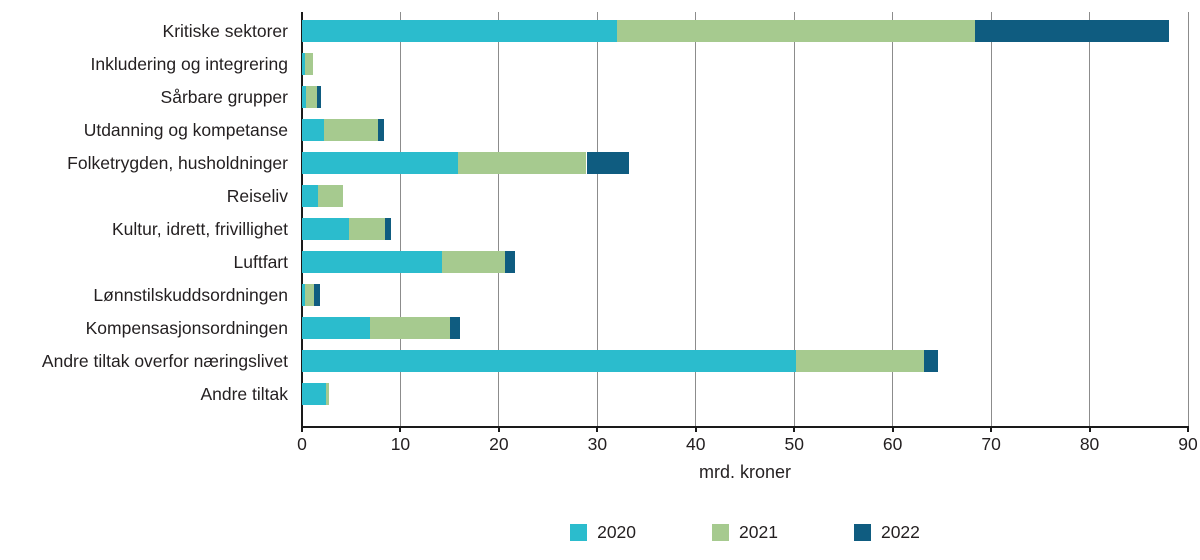 The width and height of the screenshot is (1200, 560). Describe the element at coordinates (696, 444) in the screenshot. I see `x-tick-label: 40` at that location.